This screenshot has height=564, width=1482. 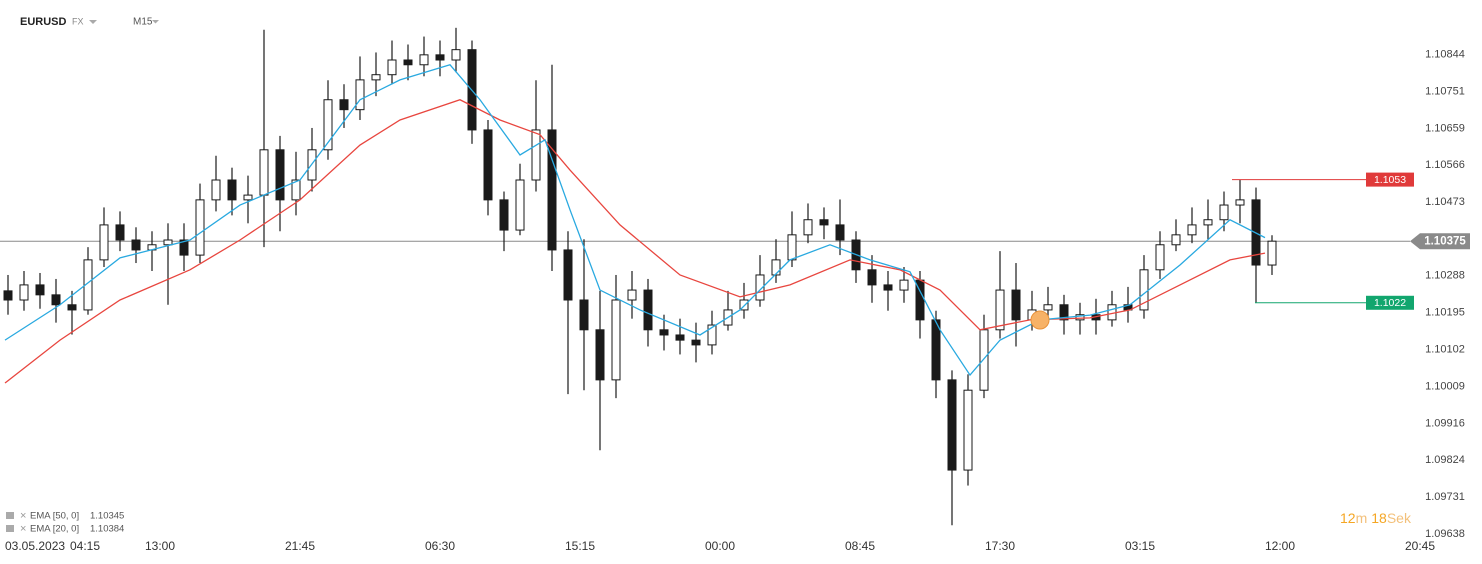 What do you see at coordinates (1445, 534) in the screenshot?
I see `y-tick-label: 1.09638` at bounding box center [1445, 534].